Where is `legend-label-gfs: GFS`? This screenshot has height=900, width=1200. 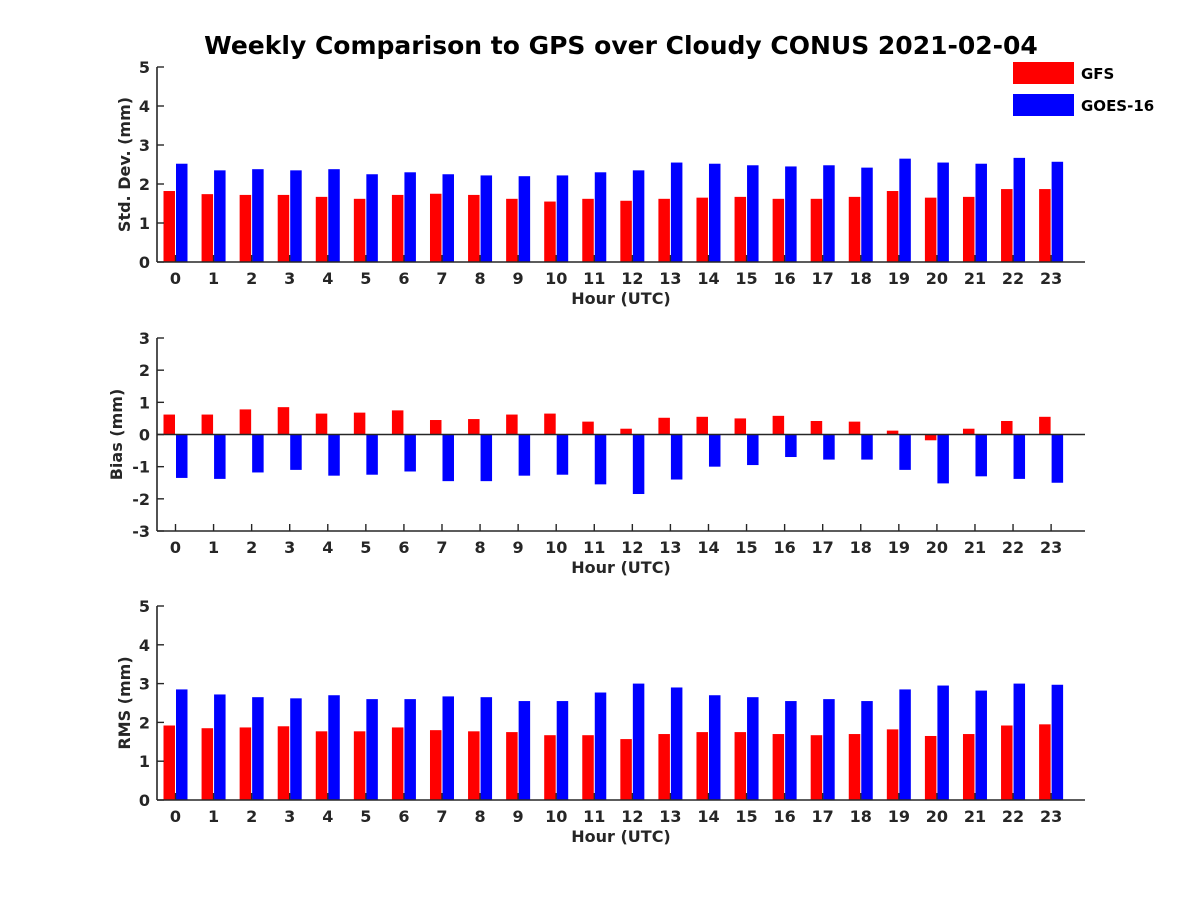 legend-label-gfs: GFS is located at coordinates (1097, 74).